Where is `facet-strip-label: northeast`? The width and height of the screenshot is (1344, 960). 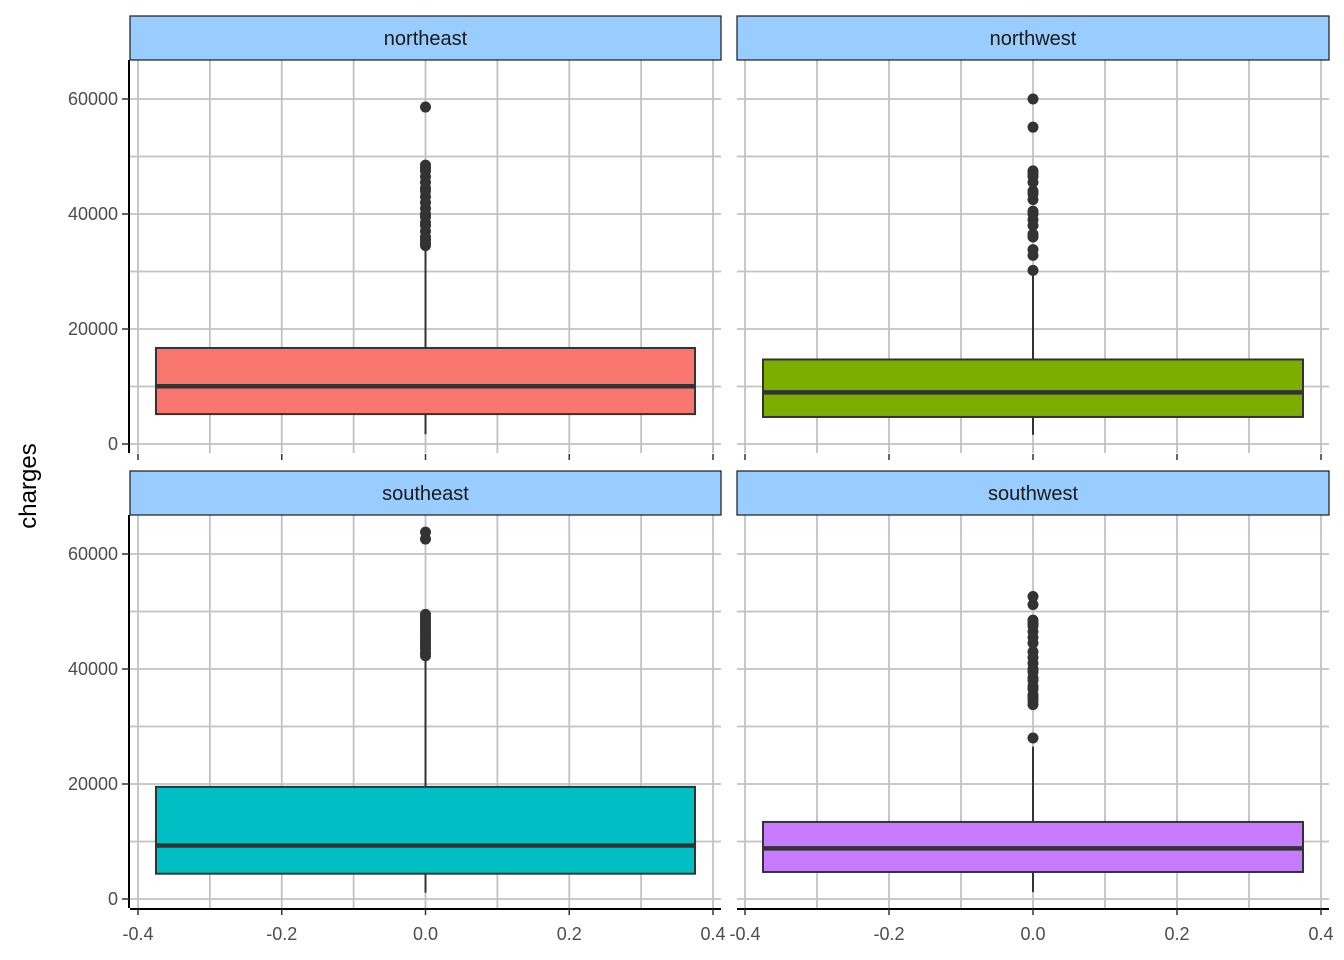 facet-strip-label: northeast is located at coordinates (426, 39).